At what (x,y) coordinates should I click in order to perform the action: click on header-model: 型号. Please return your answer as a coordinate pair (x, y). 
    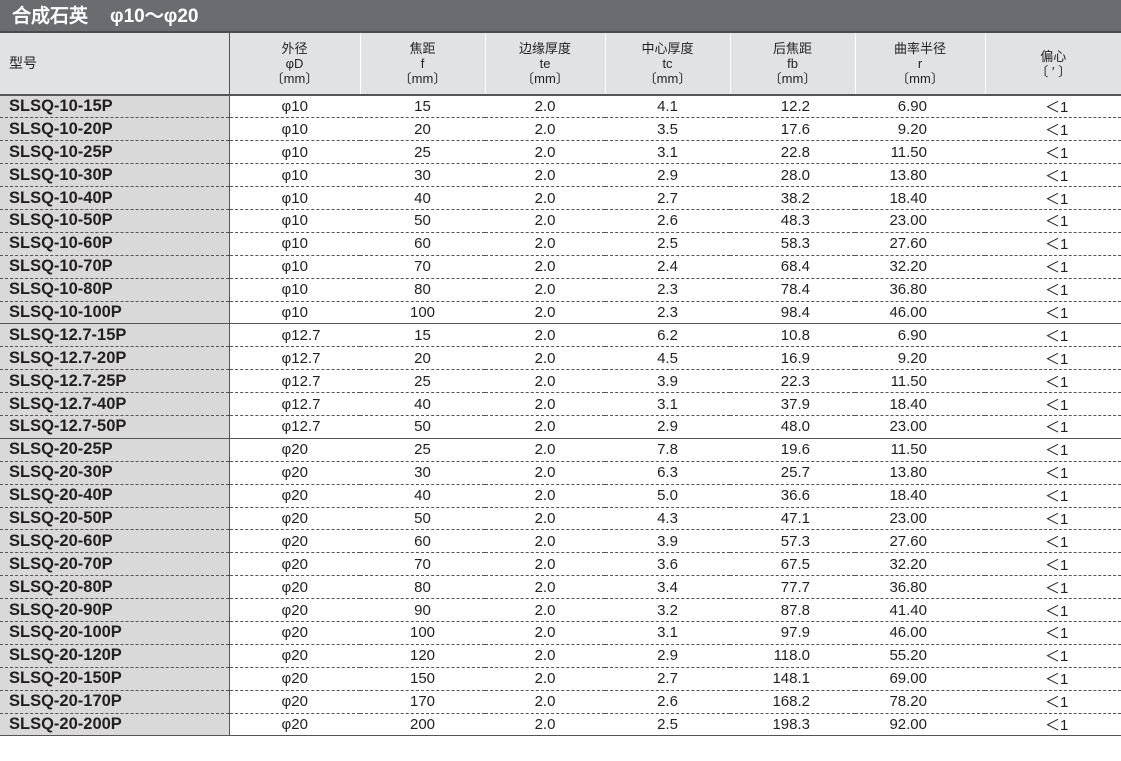
    Looking at the image, I should click on (115, 64).